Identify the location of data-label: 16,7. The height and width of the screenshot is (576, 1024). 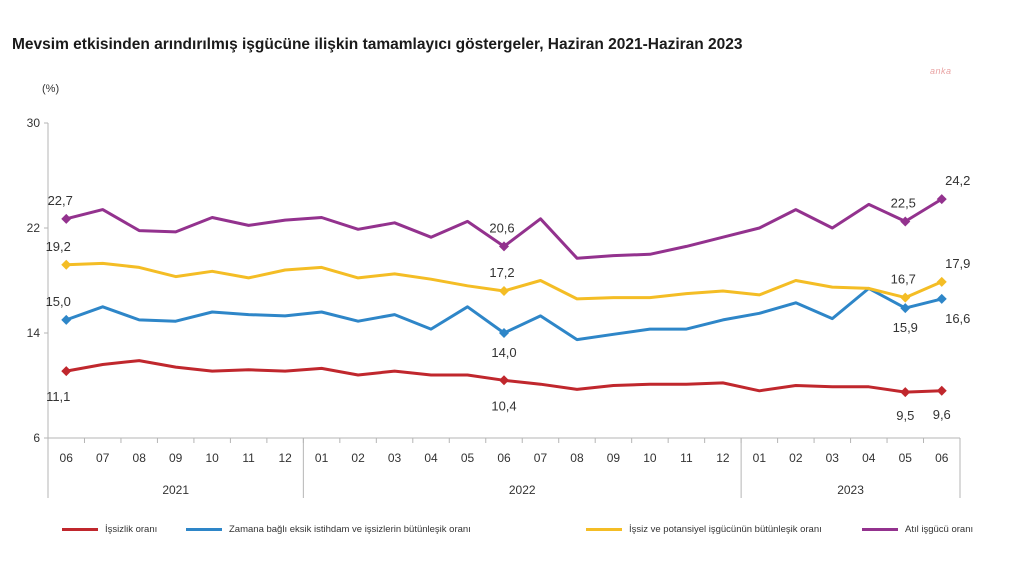
(903, 279).